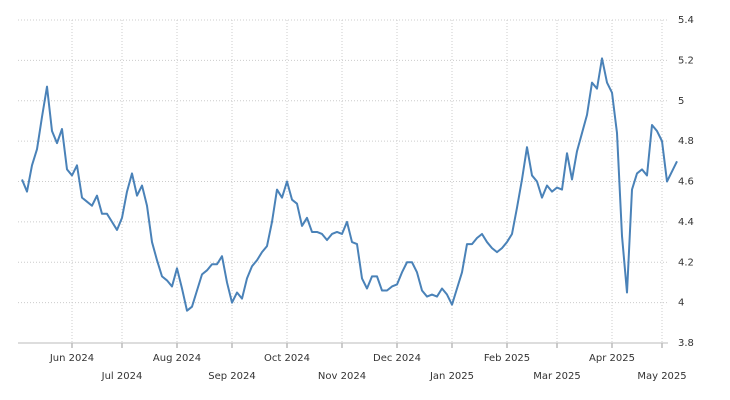  What do you see at coordinates (231, 376) in the screenshot?
I see `x-tick-label: Sep 2024` at bounding box center [231, 376].